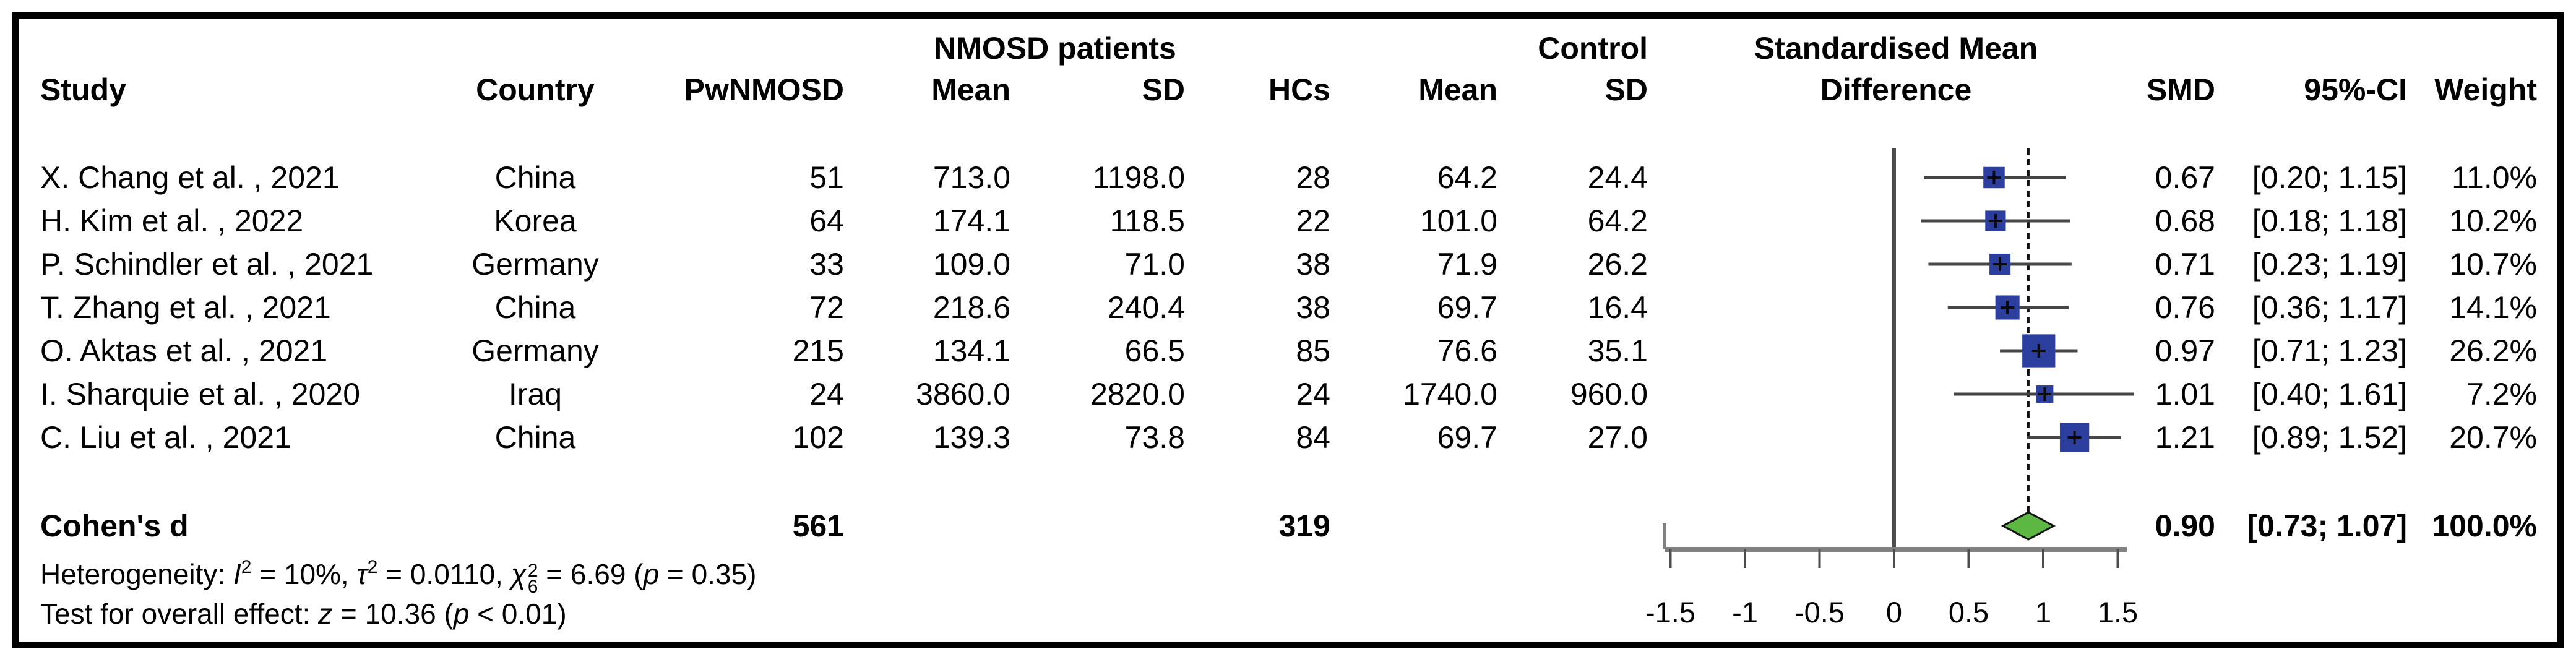 This screenshot has width=2576, height=662. What do you see at coordinates (971, 437) in the screenshot?
I see `table-cell-nmosd-mean: 139.3` at bounding box center [971, 437].